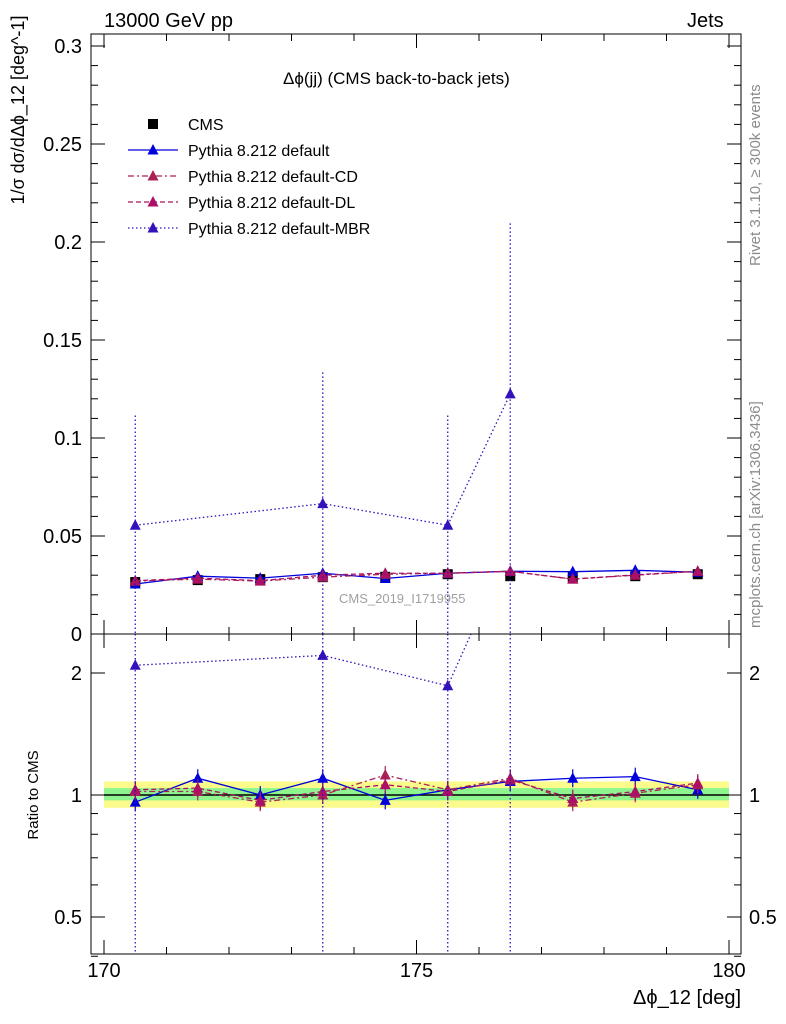 The image size is (786, 1024). I want to click on y-tick-label: 0.25, so click(62, 145).